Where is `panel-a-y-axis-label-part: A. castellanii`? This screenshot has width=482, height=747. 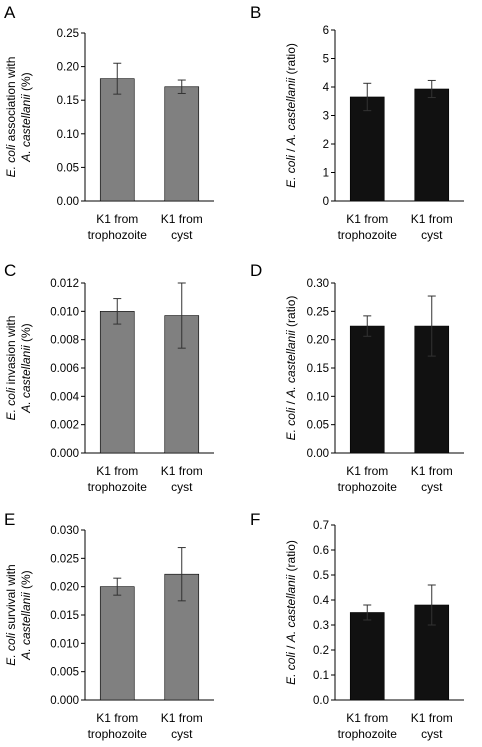
panel-a-y-axis-label-part: A. castellanii is located at coordinates (26, 128).